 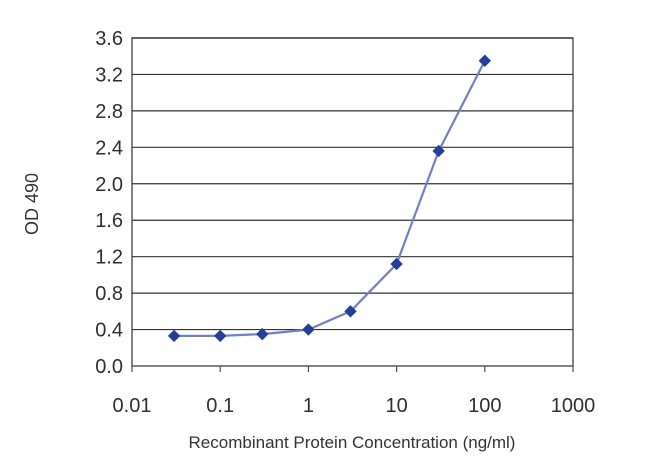 What do you see at coordinates (308, 406) in the screenshot?
I see `x-tick-label: 1` at bounding box center [308, 406].